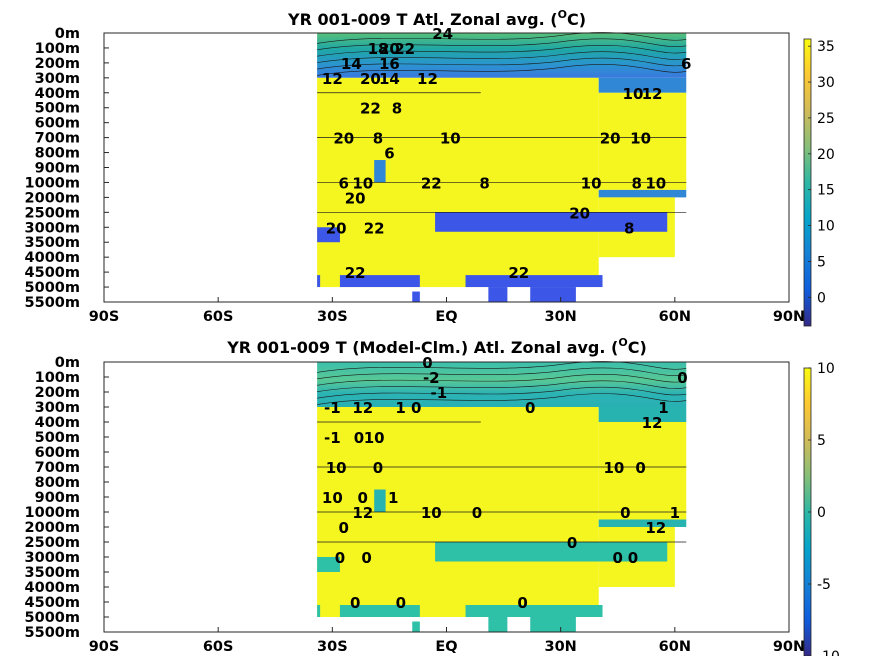  What do you see at coordinates (442, 34) in the screenshot?
I see `contour-label: 24` at bounding box center [442, 34].